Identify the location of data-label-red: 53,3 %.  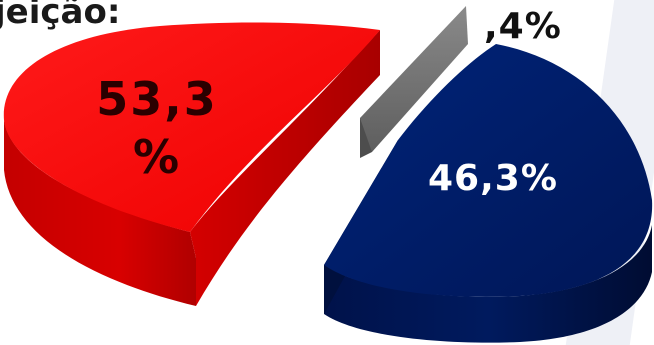
(157, 128).